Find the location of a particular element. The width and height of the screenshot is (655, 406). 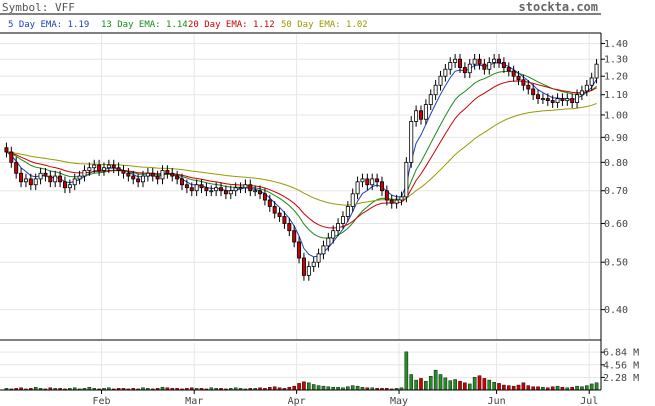

volume-grid is located at coordinates (300, 366).